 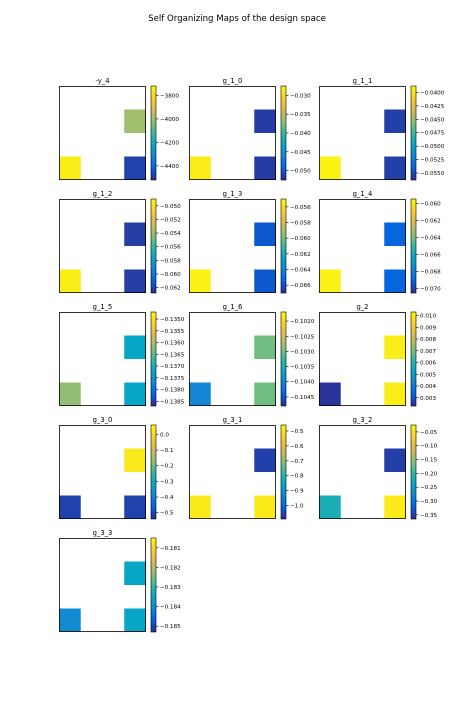 I want to click on colorbar-tick-label: −0.1030, so click(x=302, y=352).